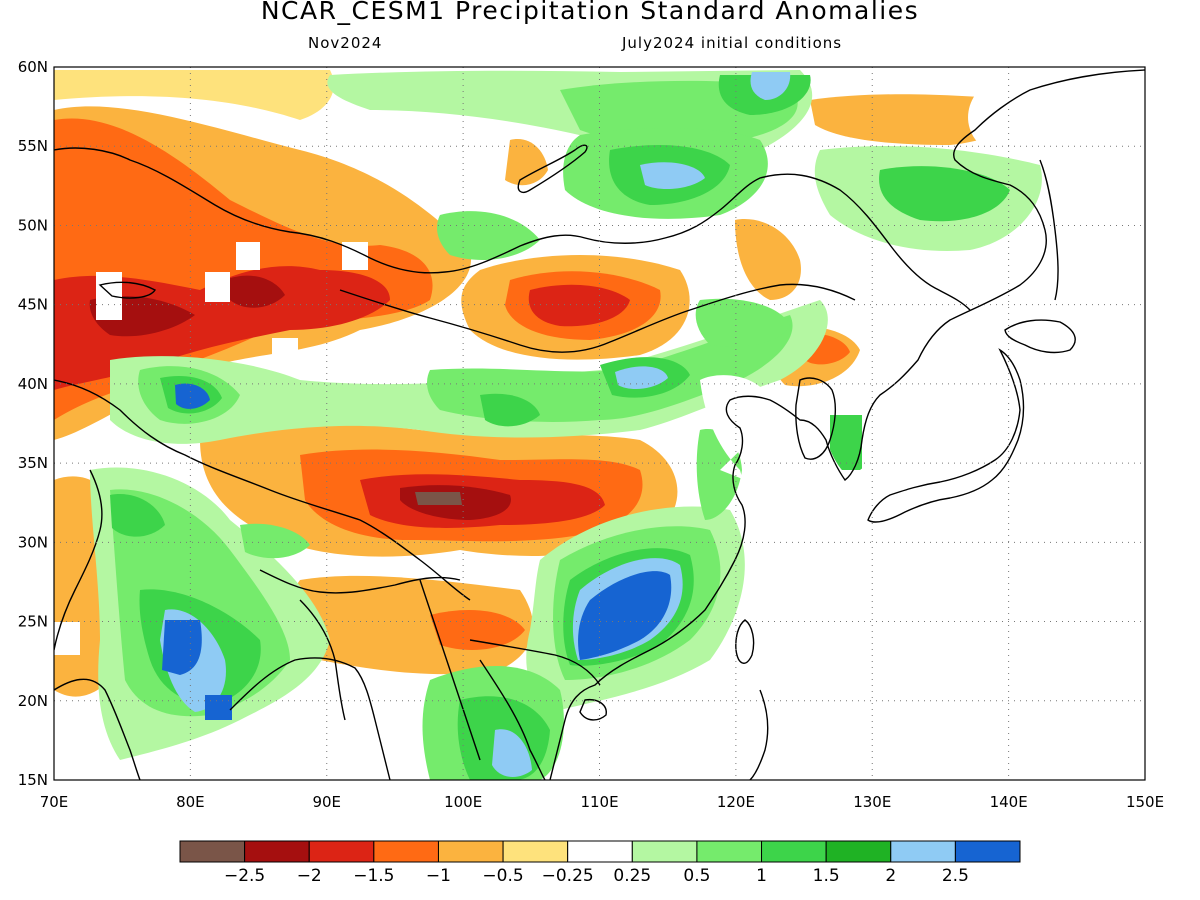 The width and height of the screenshot is (1200, 900). Describe the element at coordinates (33, 384) in the screenshot. I see `latitude-tick-label: 40N` at that location.